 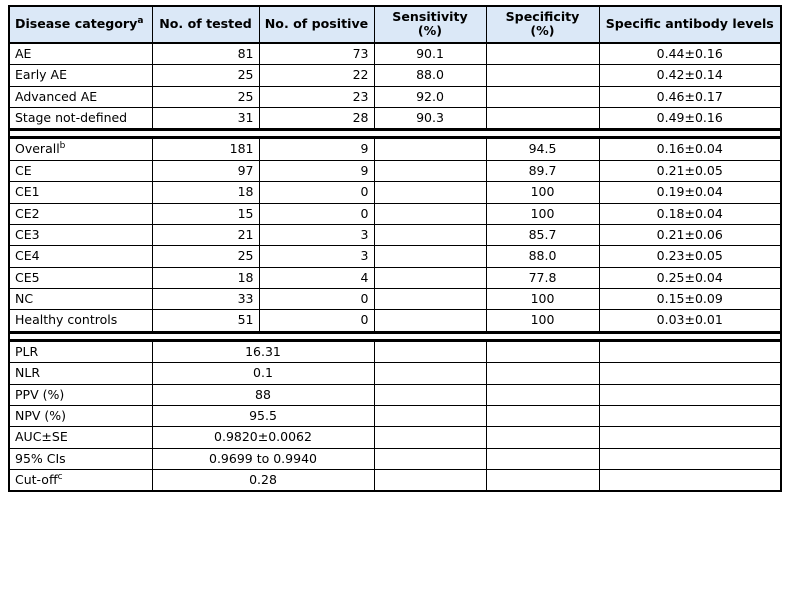 What do you see at coordinates (690, 235) in the screenshot?
I see `cell-specific-antibody-levels: 0.21±0.06` at bounding box center [690, 235].